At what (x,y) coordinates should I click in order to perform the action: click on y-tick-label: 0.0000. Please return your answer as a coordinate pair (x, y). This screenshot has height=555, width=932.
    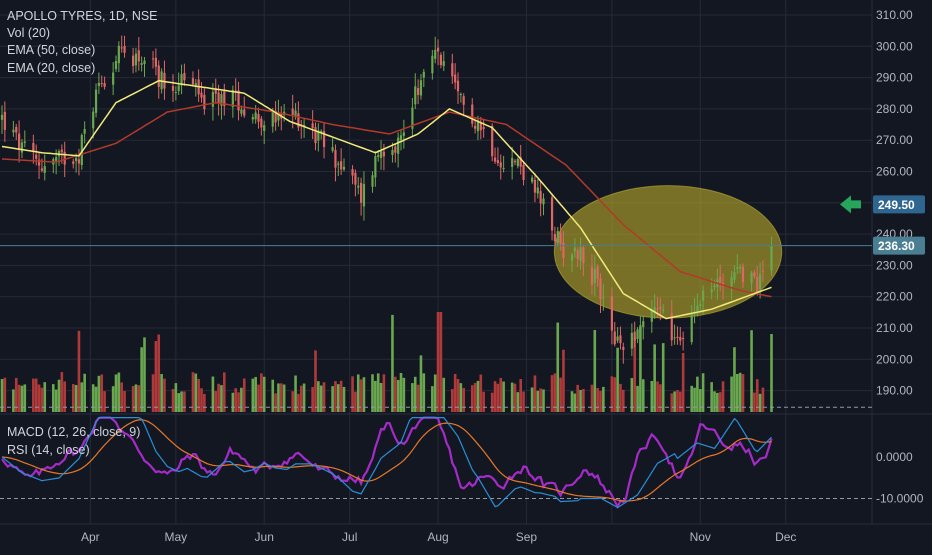
    Looking at the image, I should click on (894, 457).